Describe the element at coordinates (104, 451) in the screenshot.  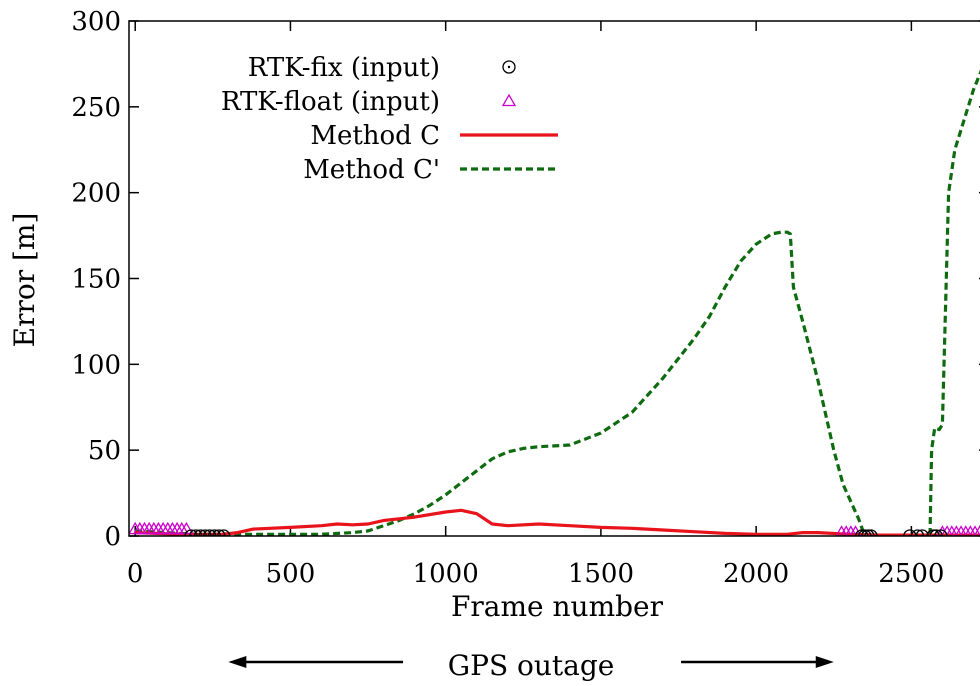
I see `y-tick-label: 50` at that location.